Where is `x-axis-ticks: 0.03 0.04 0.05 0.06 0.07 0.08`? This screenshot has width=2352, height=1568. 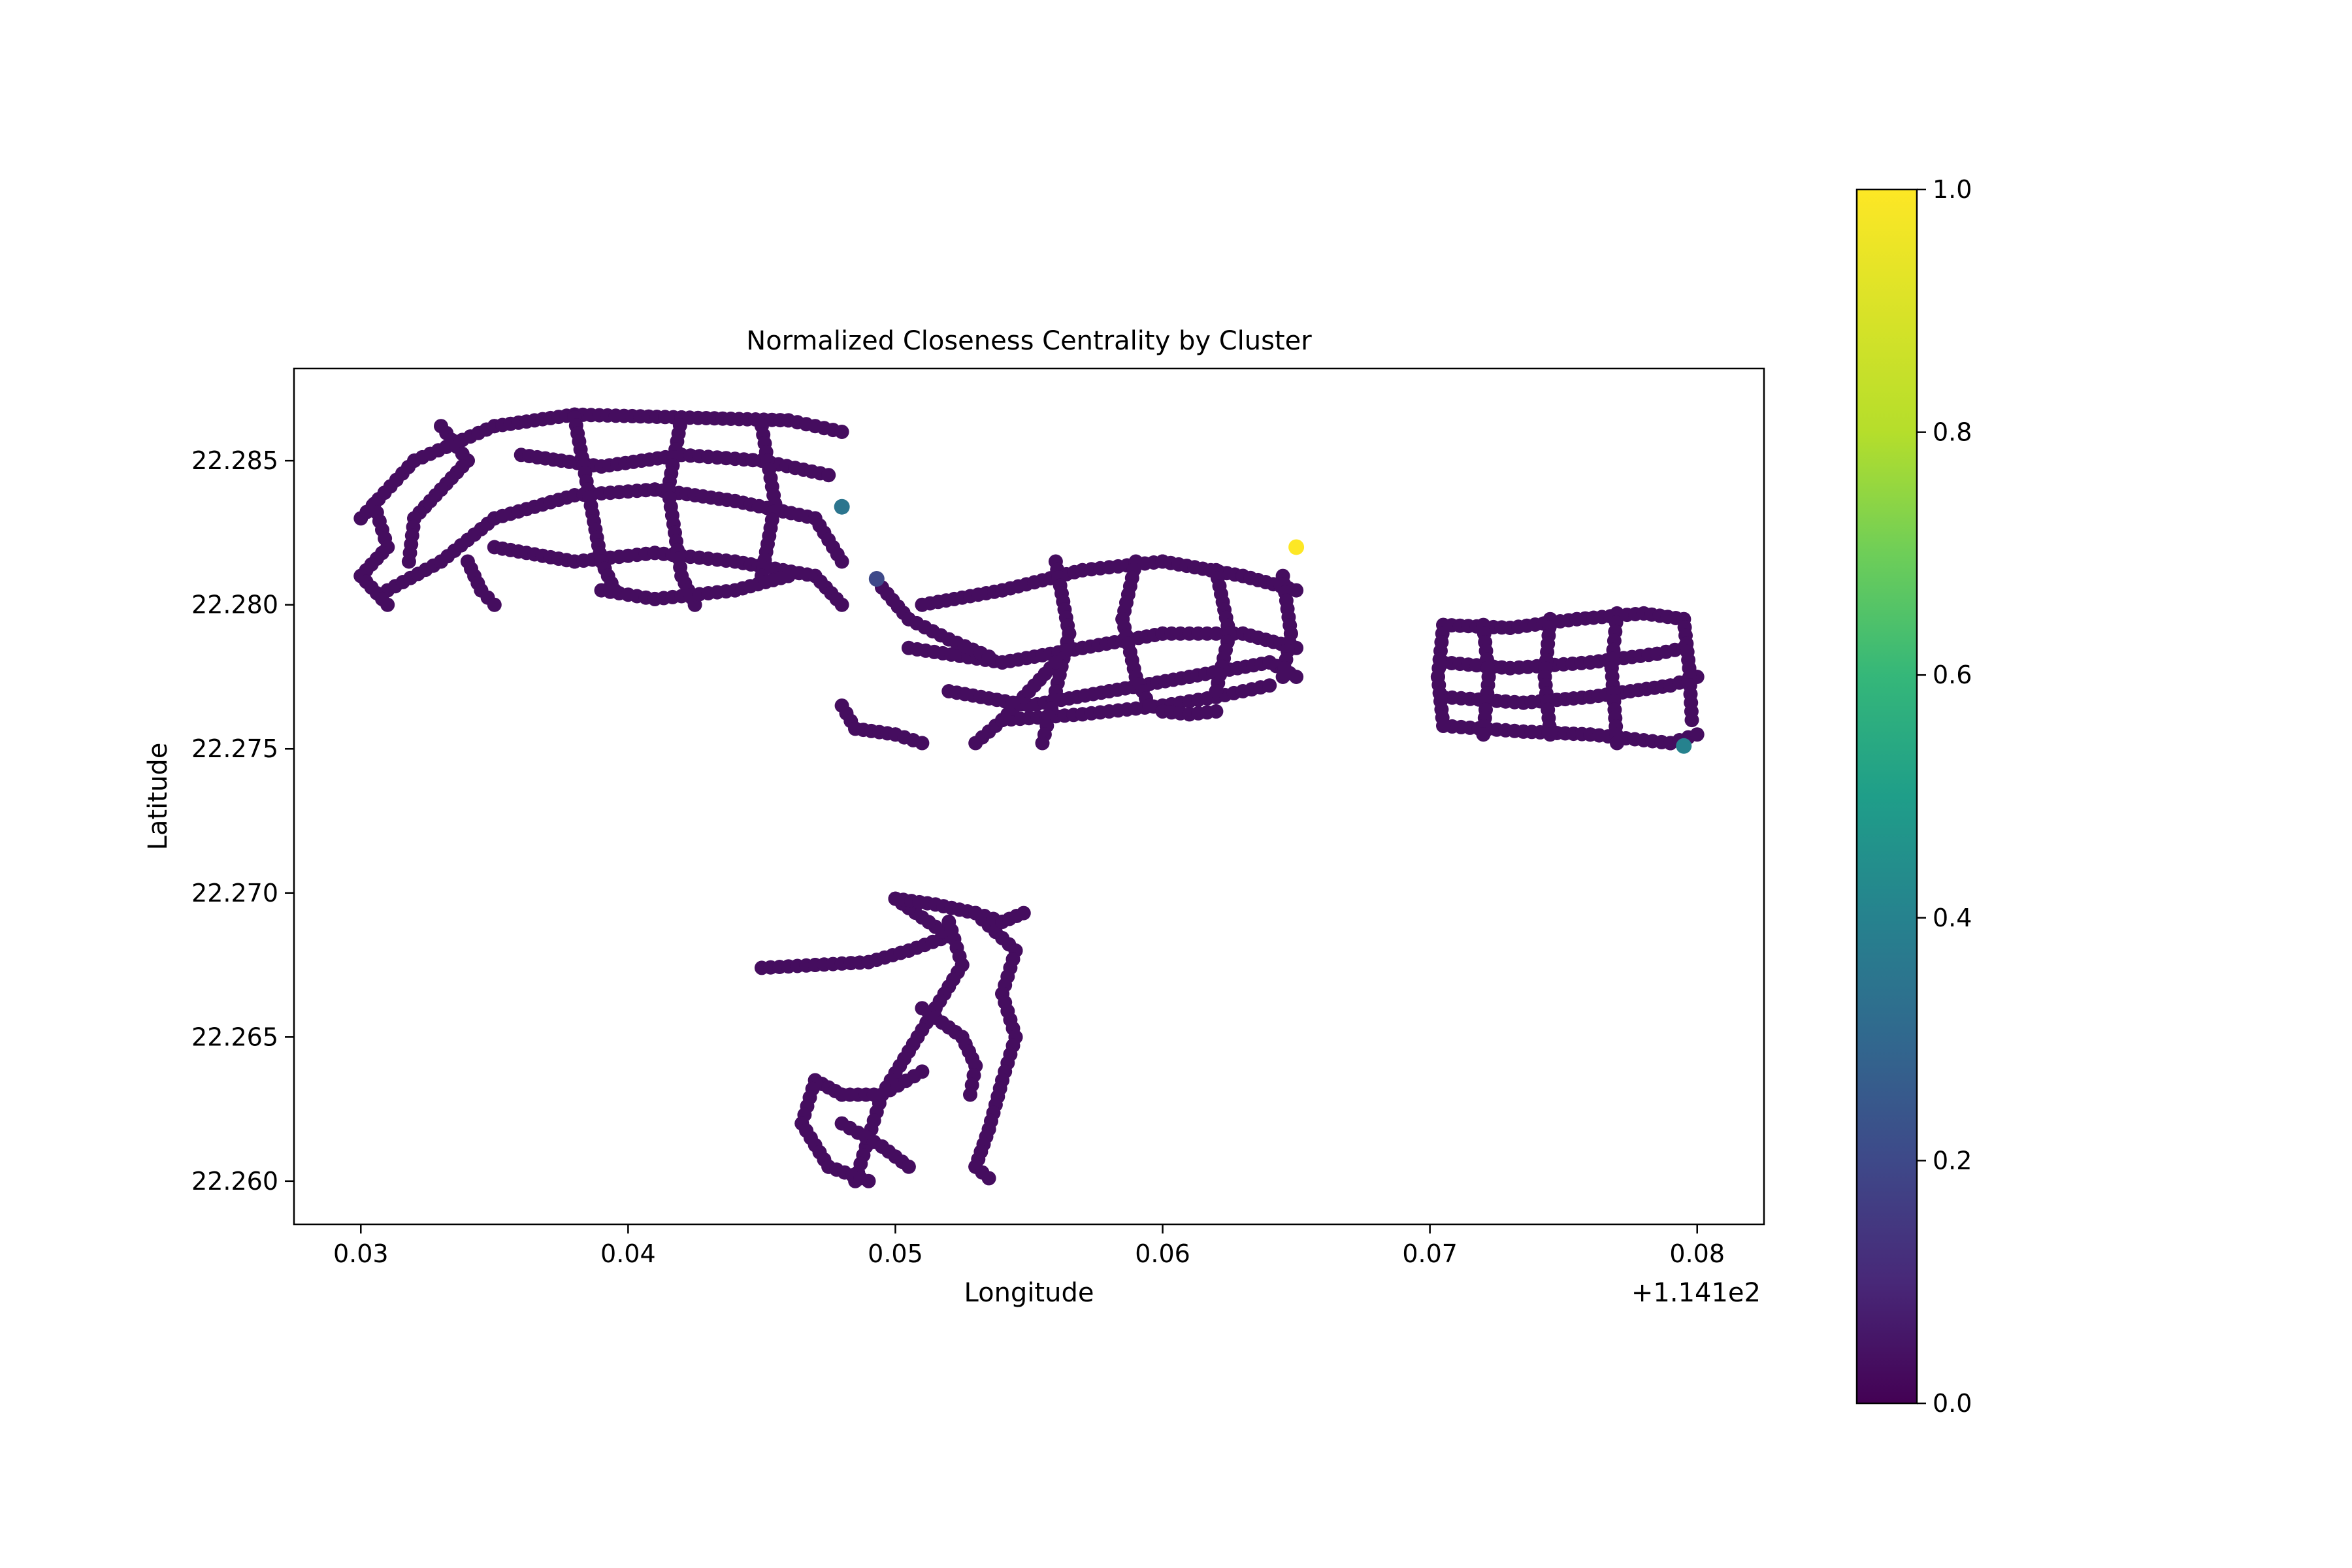 x-axis-ticks: 0.03 0.04 0.05 0.06 0.07 0.08 is located at coordinates (1029, 1246).